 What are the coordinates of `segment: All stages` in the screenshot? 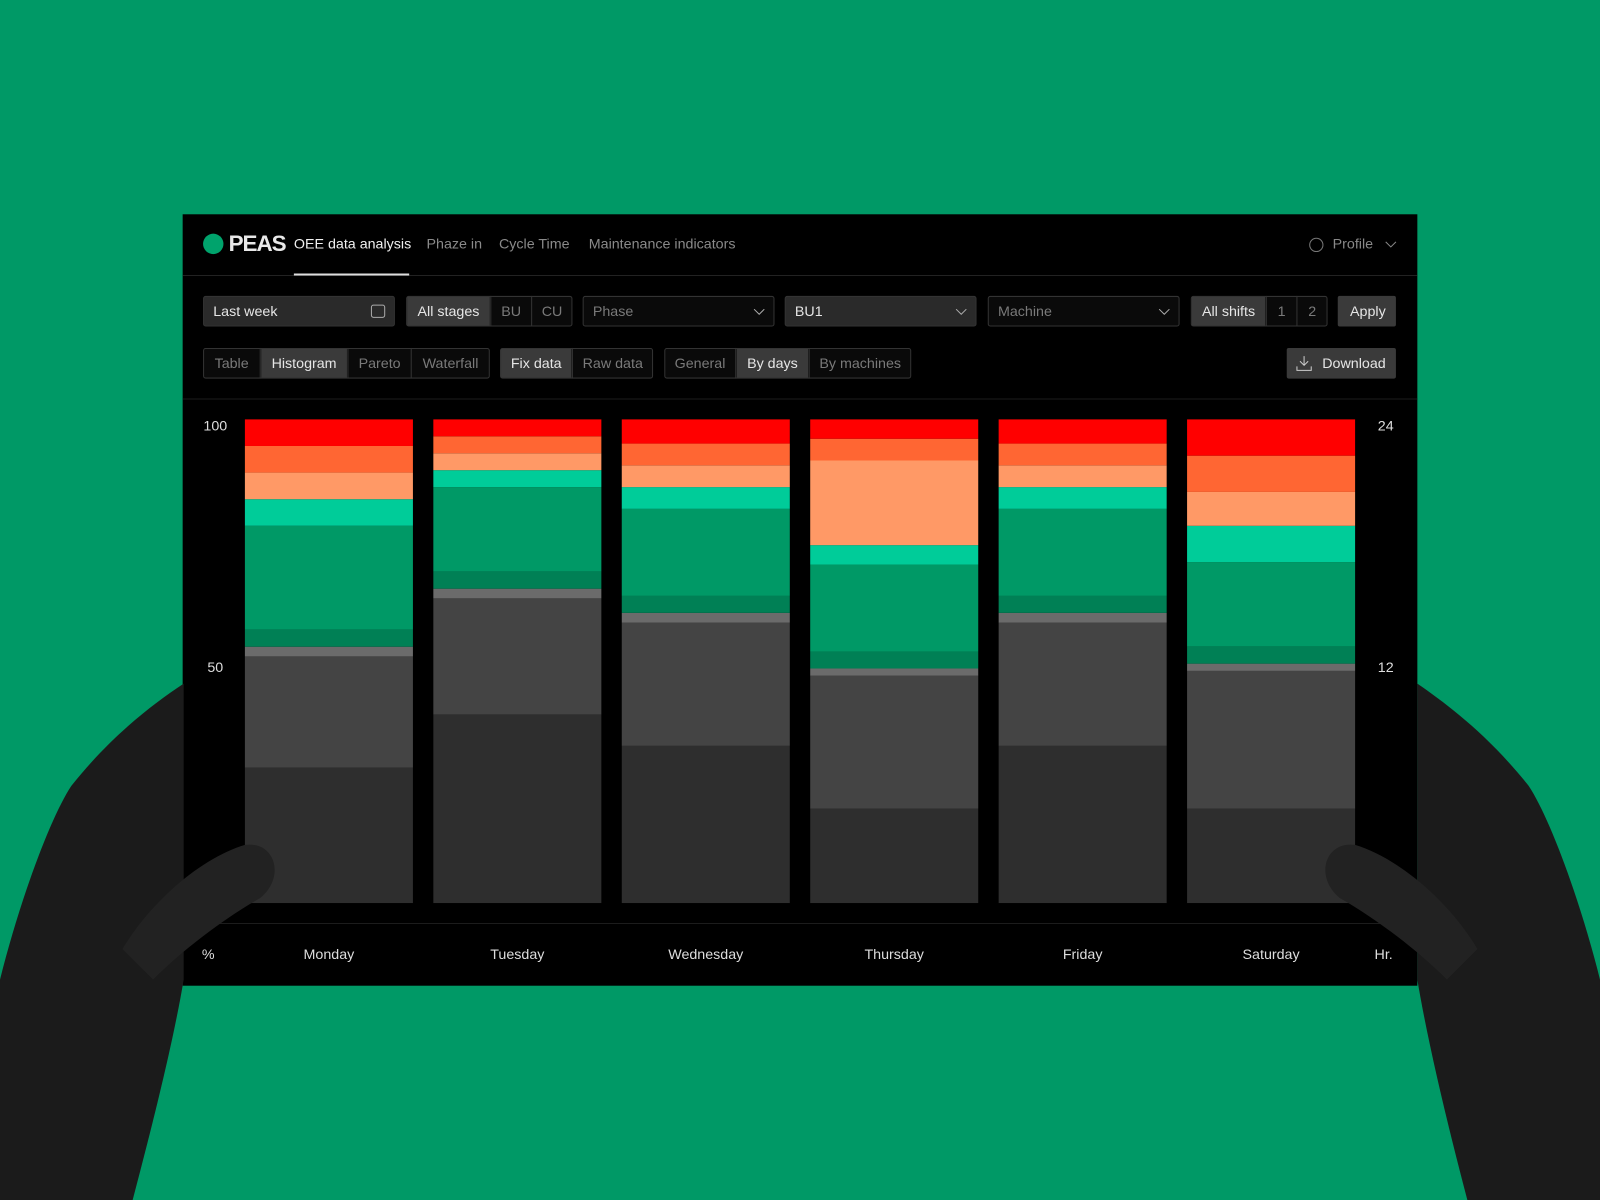 It's located at (449, 312).